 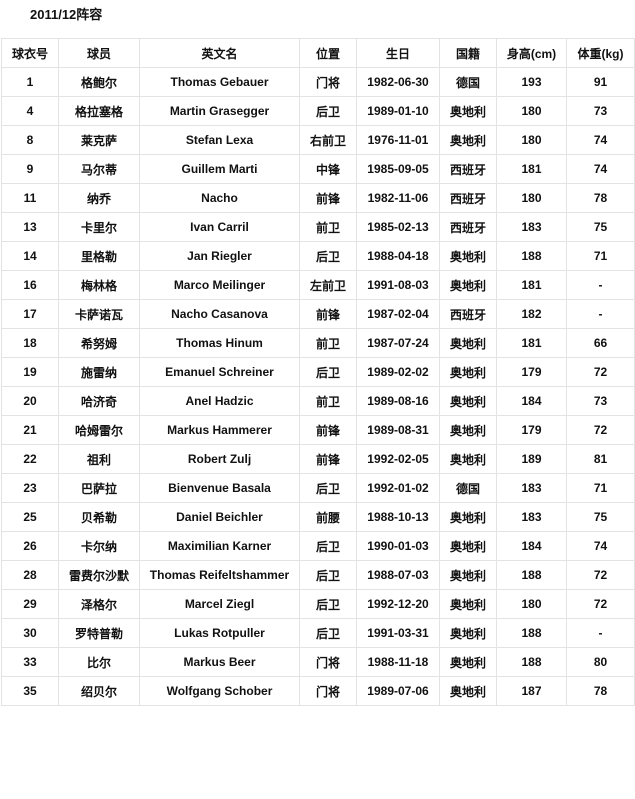 What do you see at coordinates (531, 53) in the screenshot?
I see `column-header-height: 身高(cm)` at bounding box center [531, 53].